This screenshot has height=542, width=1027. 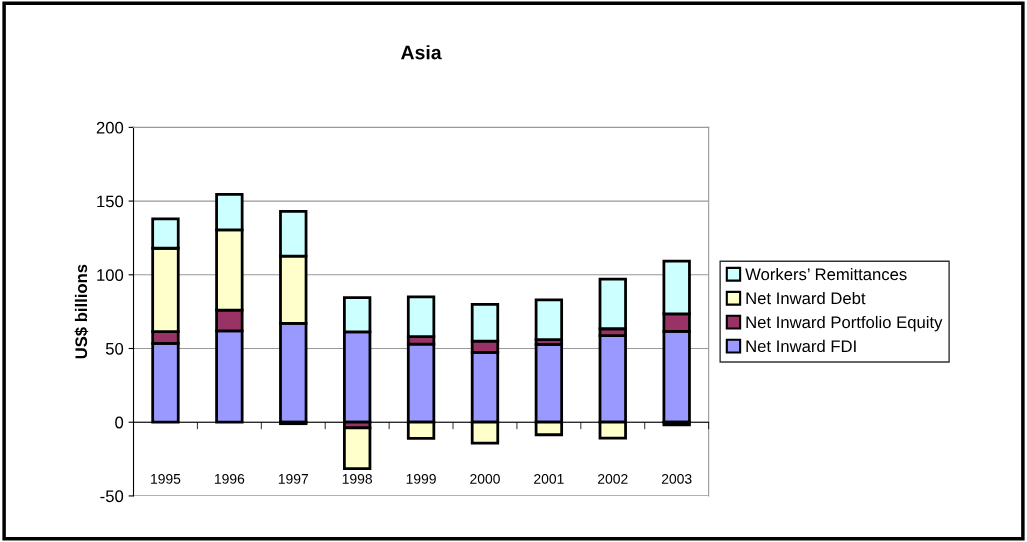 What do you see at coordinates (110, 201) in the screenshot?
I see `y-tick-label: 150` at bounding box center [110, 201].